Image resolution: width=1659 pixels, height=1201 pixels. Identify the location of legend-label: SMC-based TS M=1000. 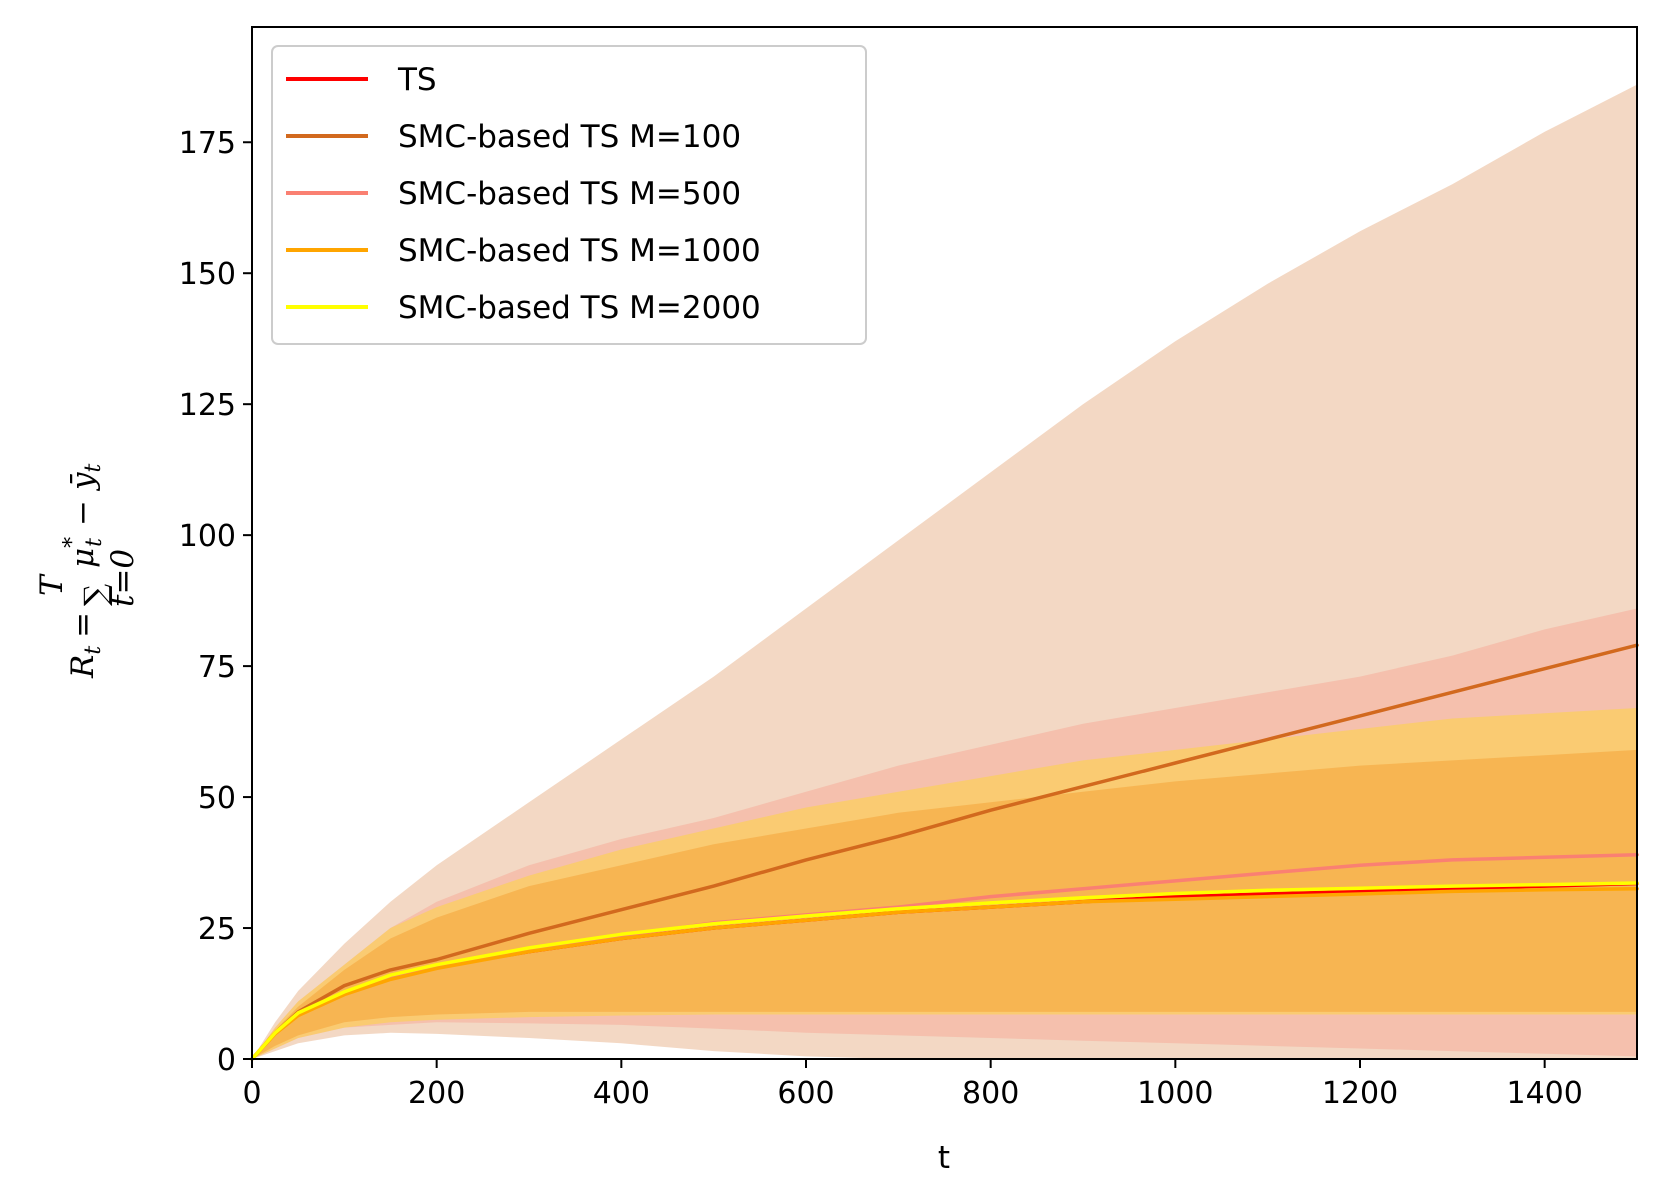
(579, 251).